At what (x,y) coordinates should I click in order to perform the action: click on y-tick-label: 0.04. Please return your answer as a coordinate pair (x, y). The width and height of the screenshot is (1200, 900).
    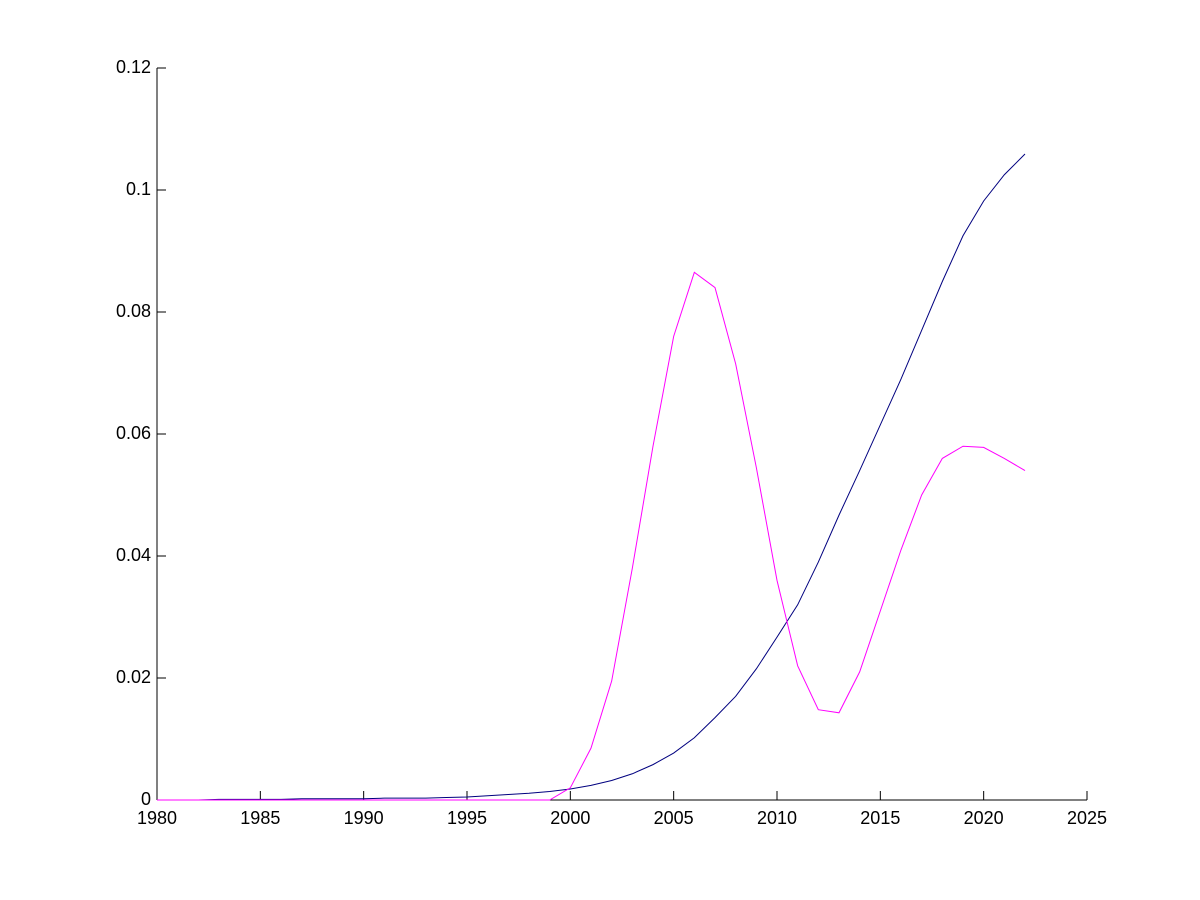
    Looking at the image, I should click on (133, 555).